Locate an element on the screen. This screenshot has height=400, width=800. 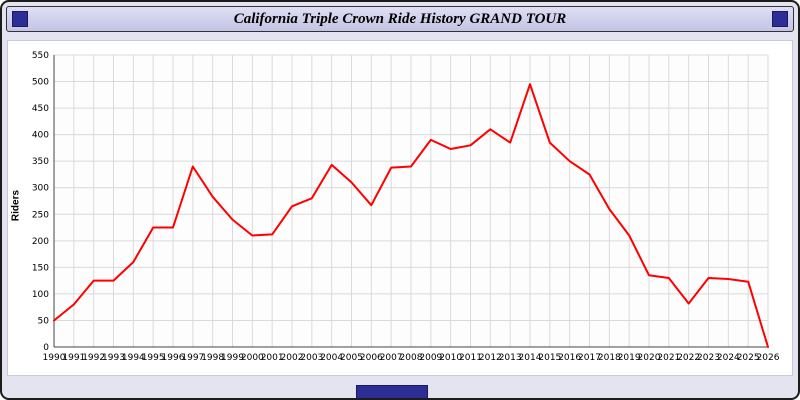
svg-text: 1990 is located at coordinates (54, 358).